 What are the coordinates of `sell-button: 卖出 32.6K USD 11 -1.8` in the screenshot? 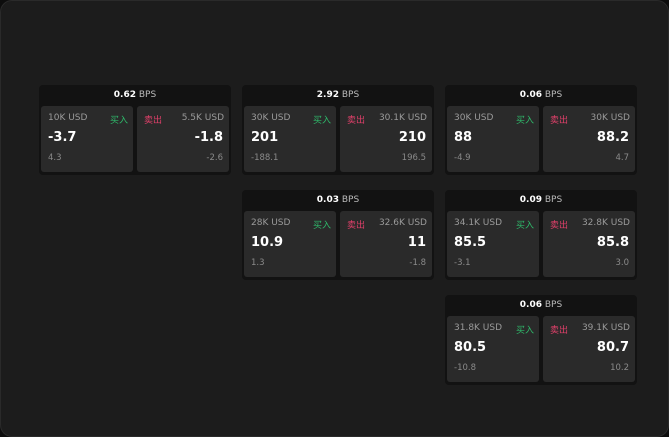 It's located at (386, 244).